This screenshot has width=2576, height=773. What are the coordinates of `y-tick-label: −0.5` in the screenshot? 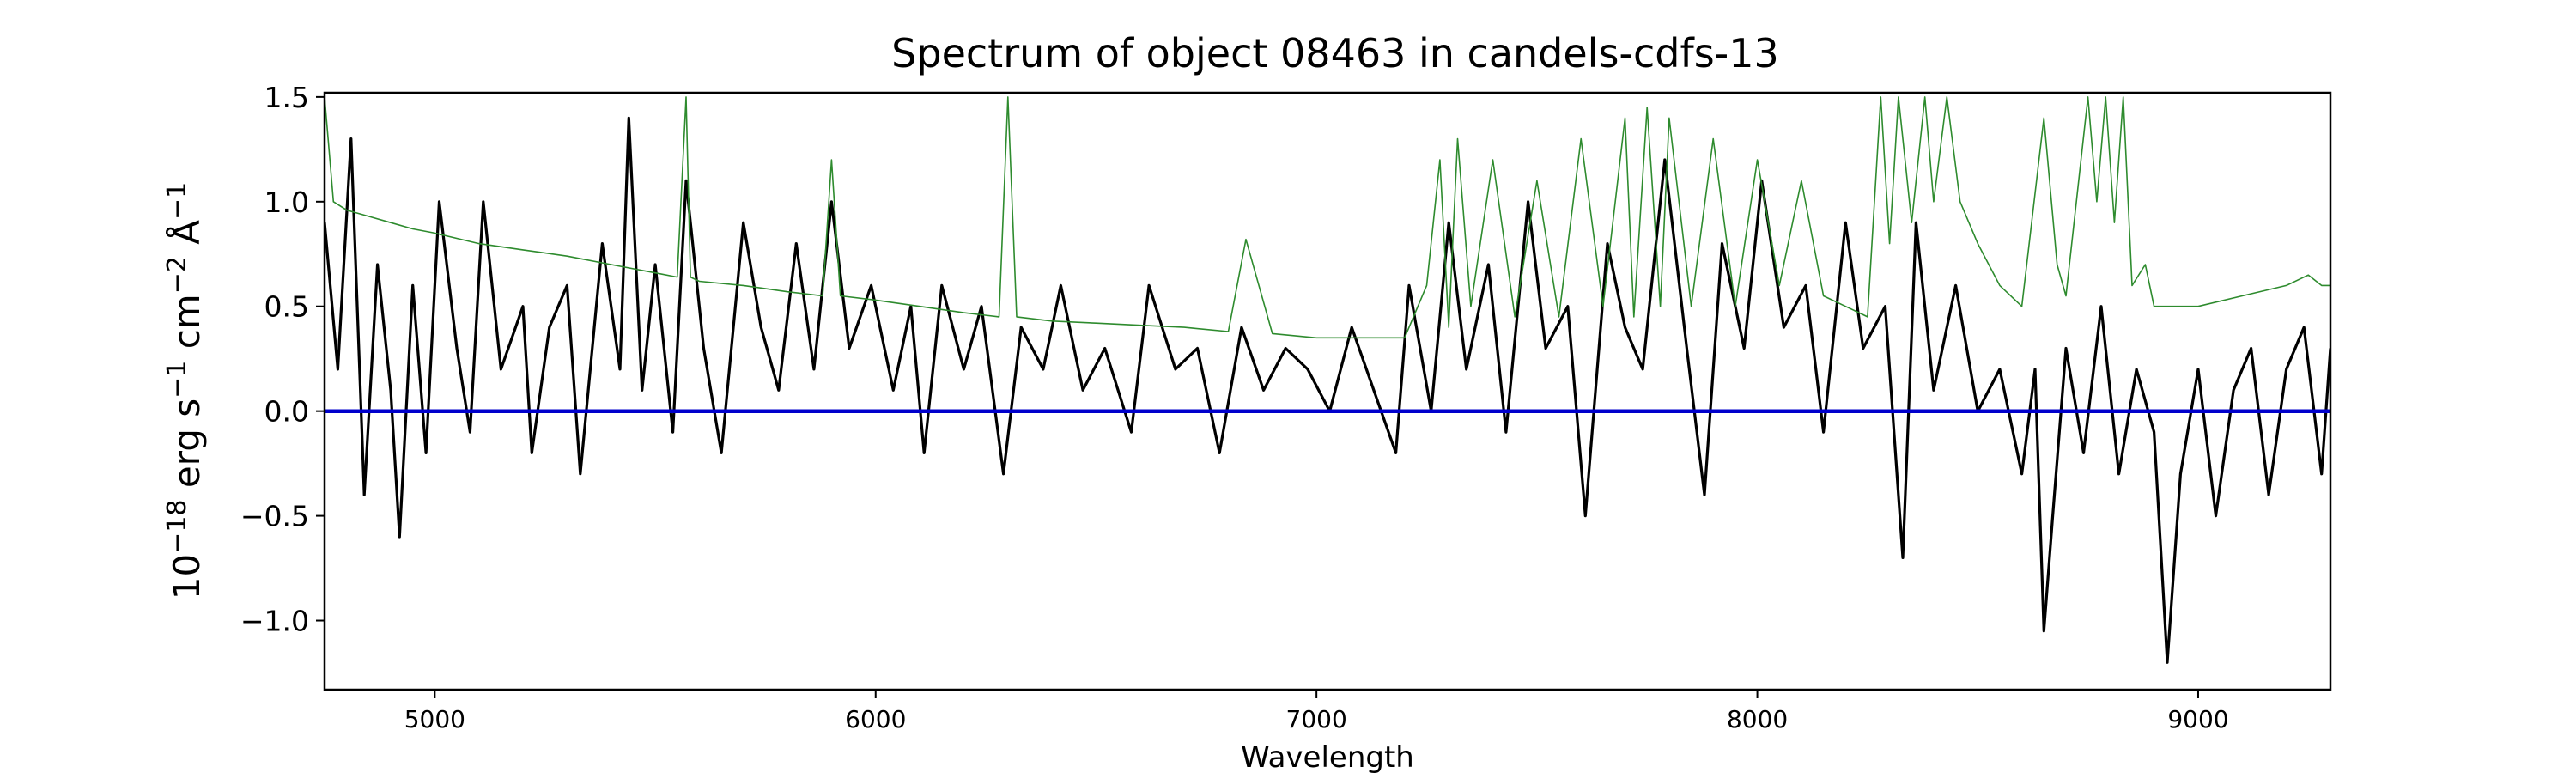 It's located at (274, 516).